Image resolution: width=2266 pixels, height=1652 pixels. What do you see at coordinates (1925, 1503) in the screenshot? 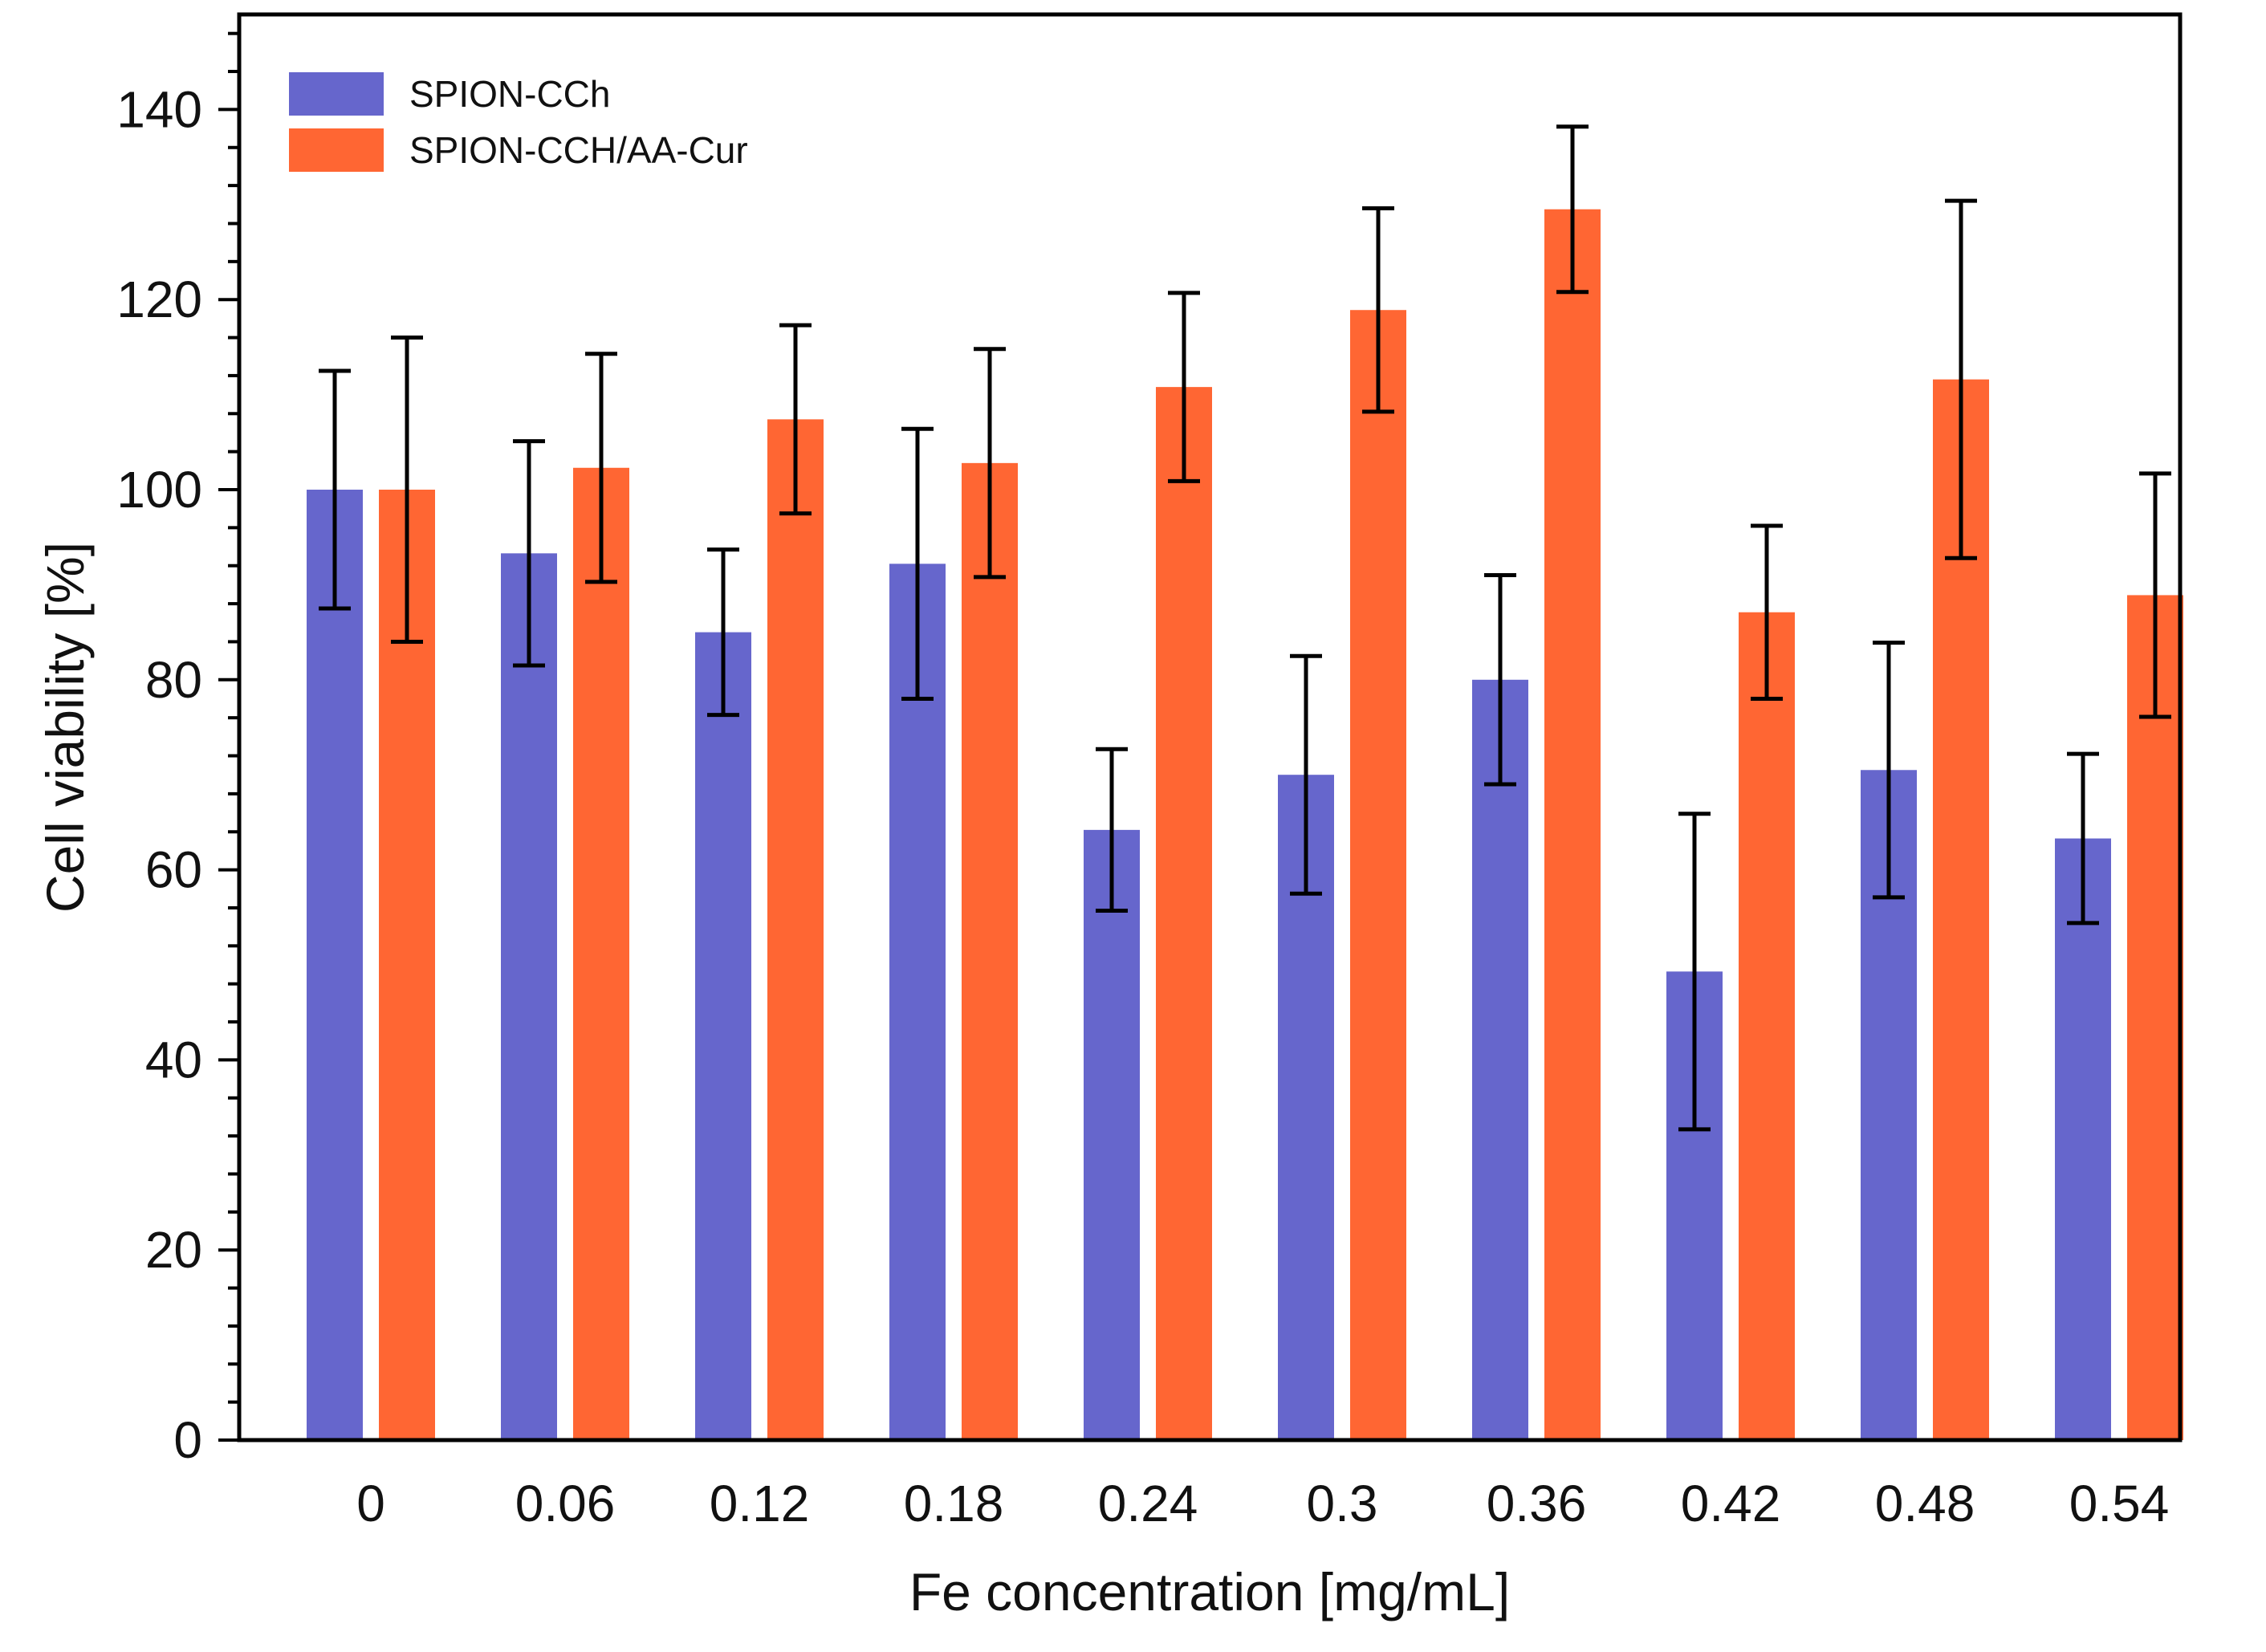
I see `x-tick-label: 0.48` at bounding box center [1925, 1503].